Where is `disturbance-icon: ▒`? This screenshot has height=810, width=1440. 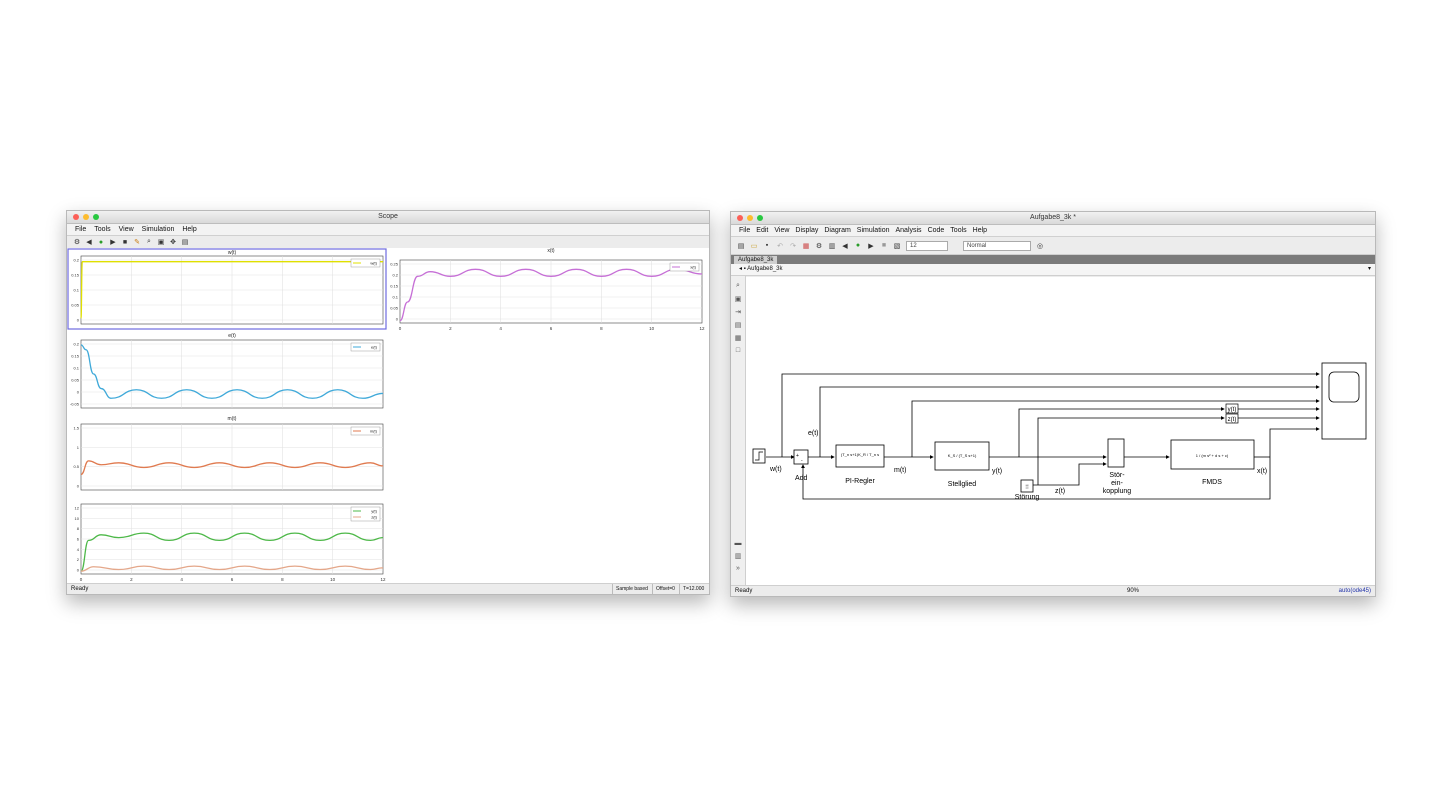 disturbance-icon: ▒ is located at coordinates (1027, 486).